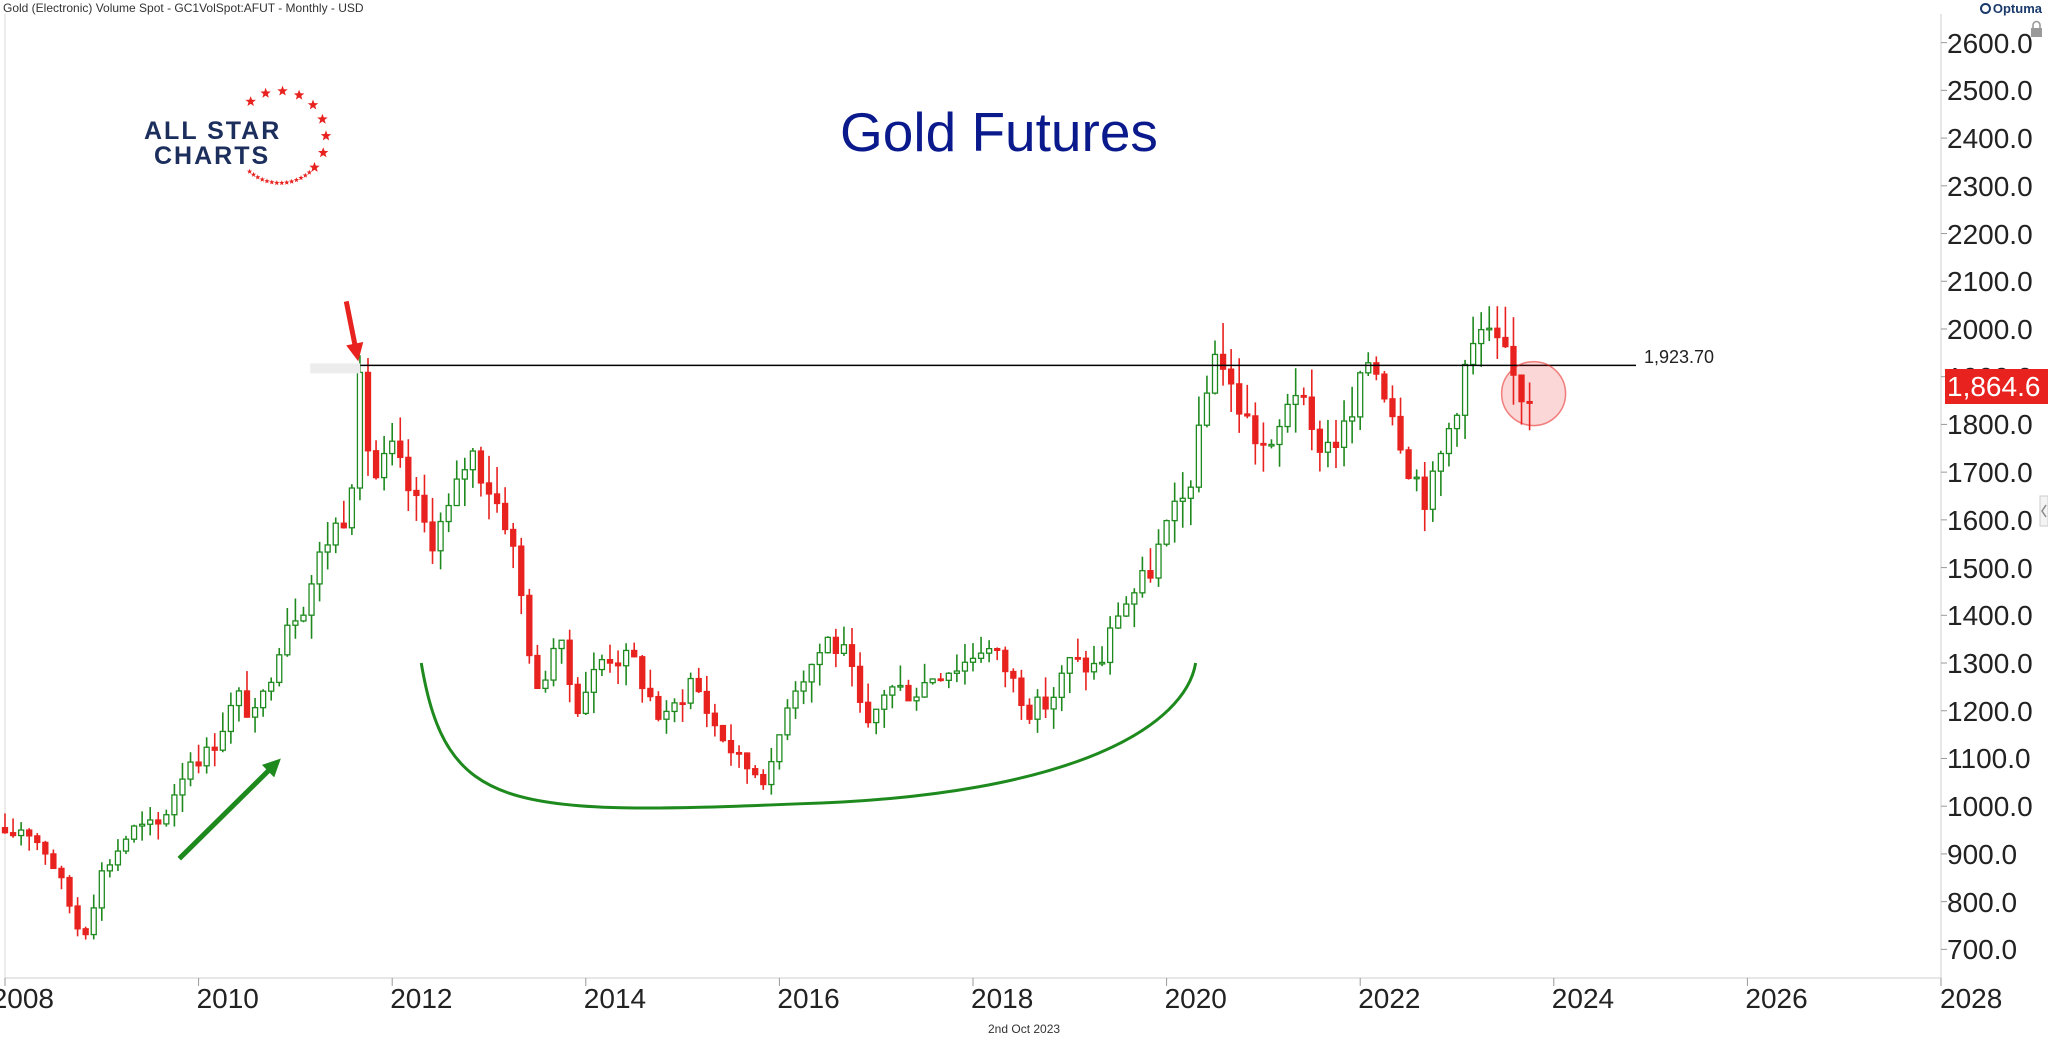 This screenshot has height=1044, width=2048. What do you see at coordinates (1533, 393) in the screenshot?
I see `highlight-circle` at bounding box center [1533, 393].